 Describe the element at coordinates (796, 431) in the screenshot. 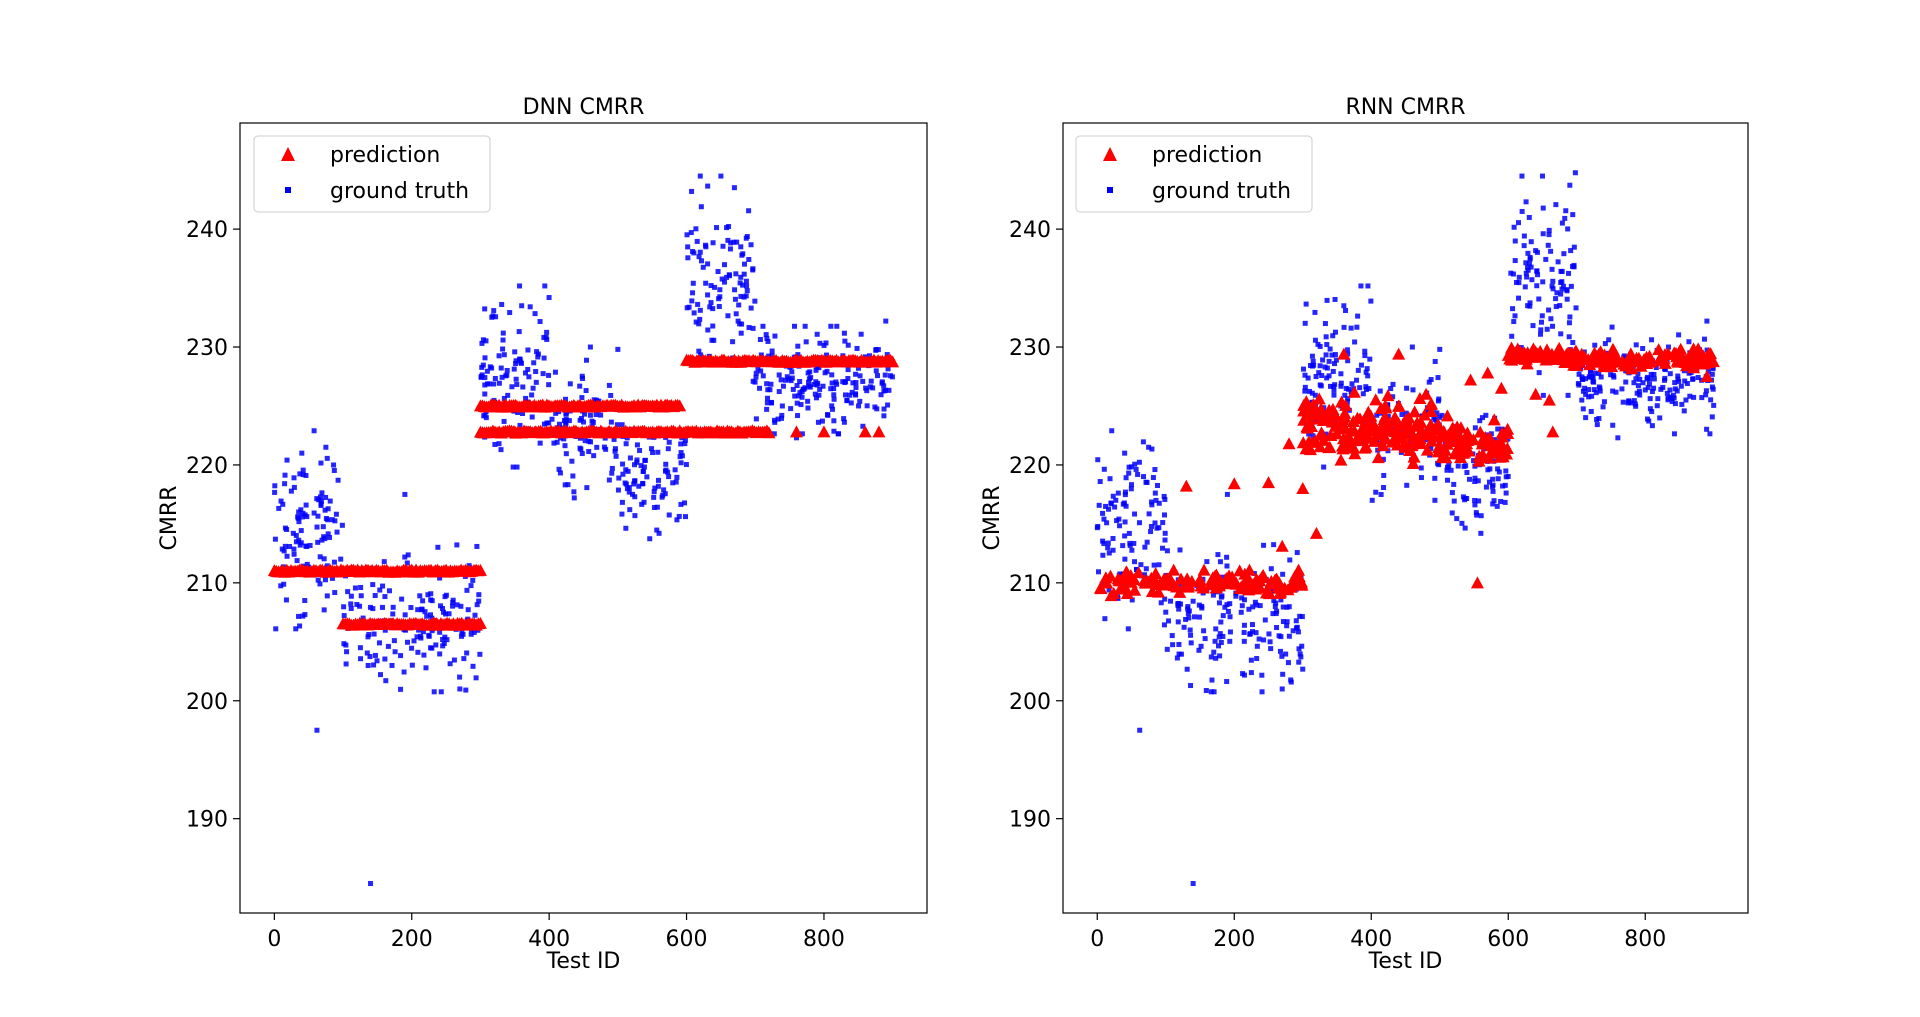

I see `dnn-prediction-point` at that location.